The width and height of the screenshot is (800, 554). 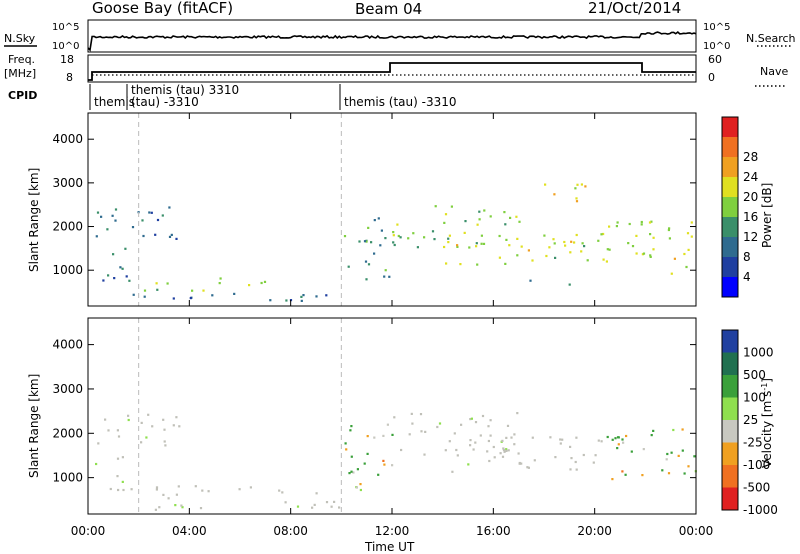 I want to click on y-tick-label: 1000, so click(x=67, y=478).